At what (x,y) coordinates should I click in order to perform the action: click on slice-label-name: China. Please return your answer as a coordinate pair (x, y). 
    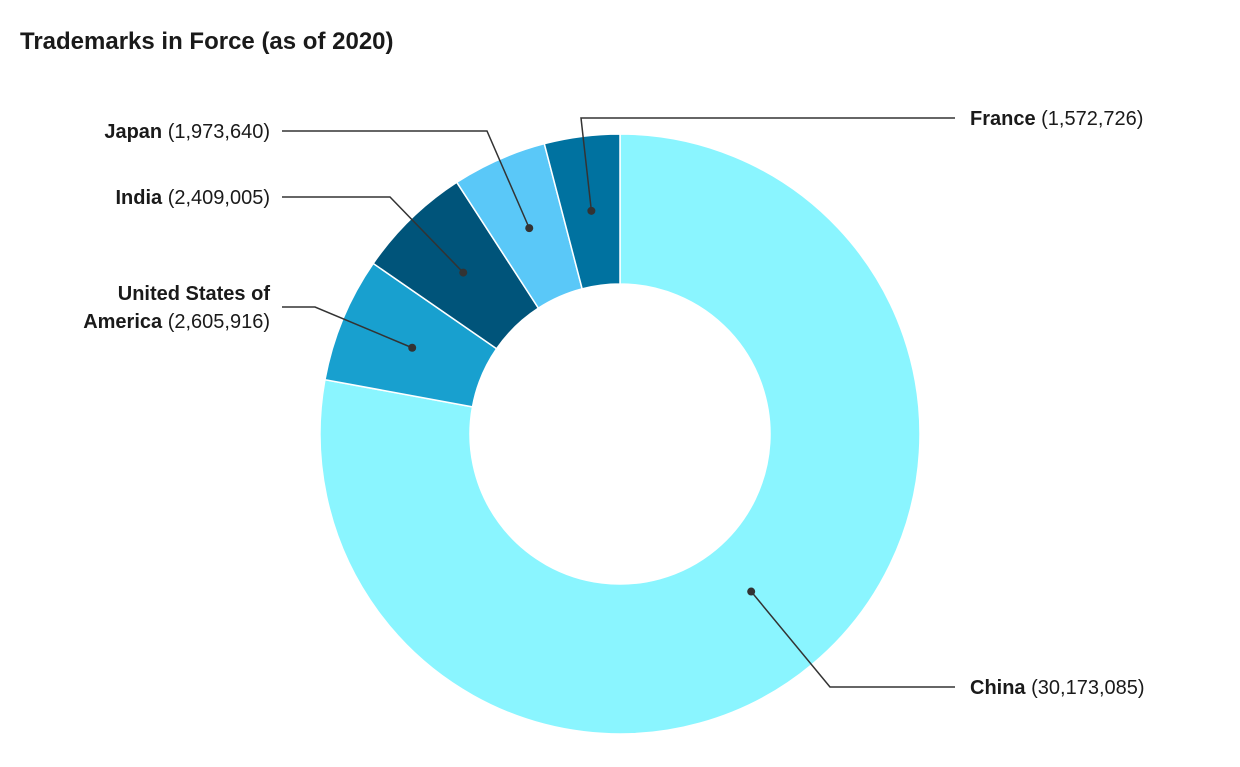
    Looking at the image, I should click on (998, 688).